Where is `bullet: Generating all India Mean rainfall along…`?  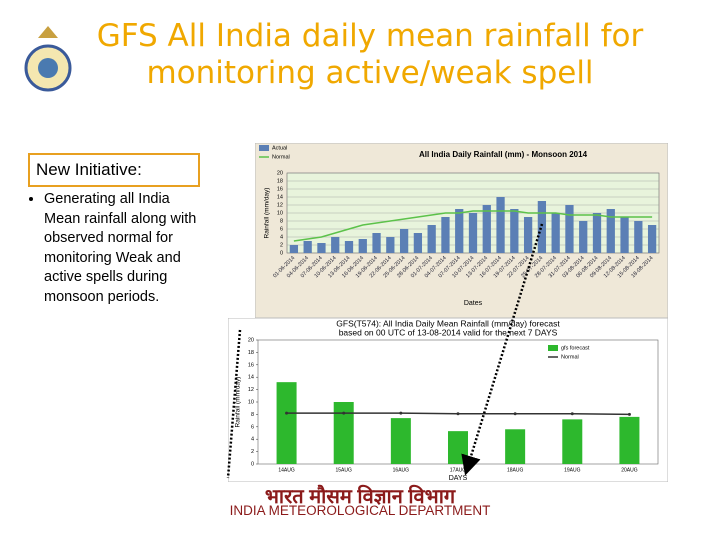
bullet: Generating all India Mean rainfall along… is located at coordinates (126, 248).